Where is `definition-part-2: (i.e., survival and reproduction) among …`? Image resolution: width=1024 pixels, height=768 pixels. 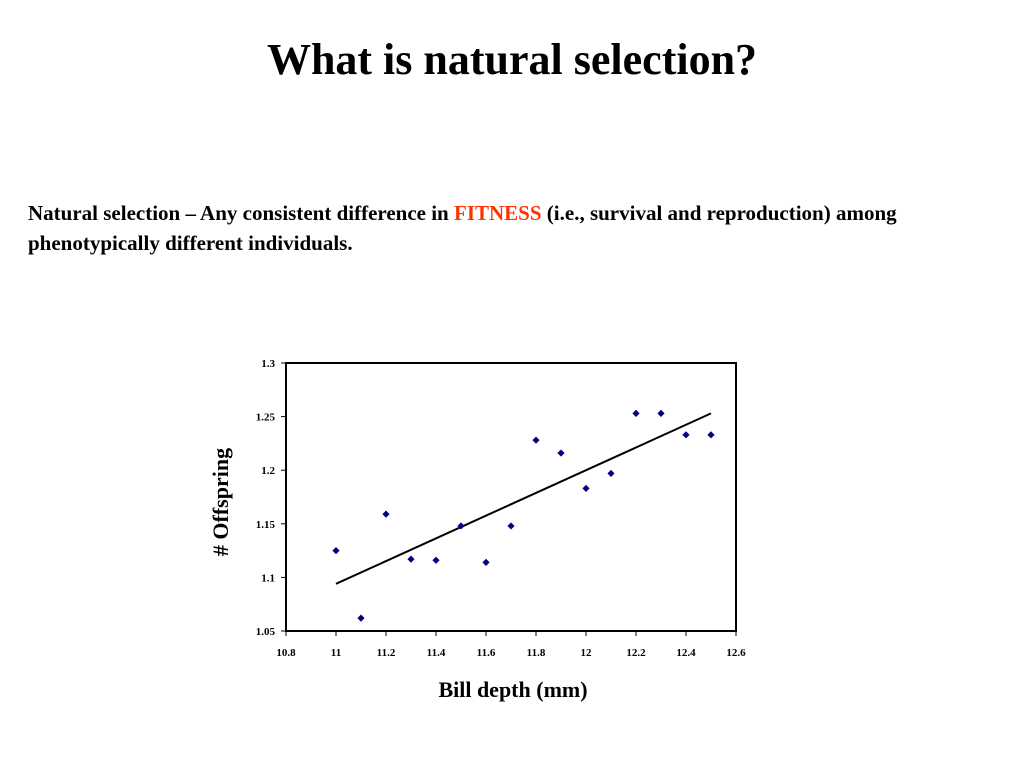 definition-part-2: (i.e., survival and reproduction) among … is located at coordinates (462, 228).